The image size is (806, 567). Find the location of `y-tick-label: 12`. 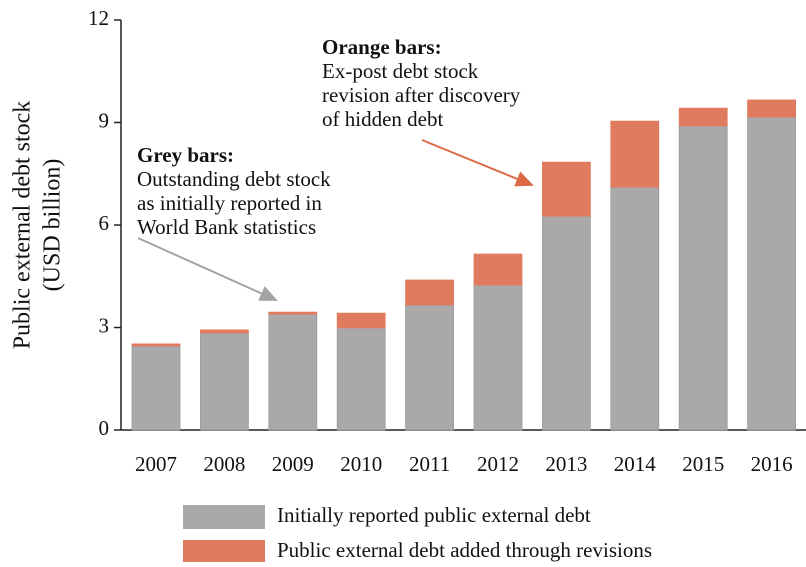

y-tick-label: 12 is located at coordinates (98, 18).